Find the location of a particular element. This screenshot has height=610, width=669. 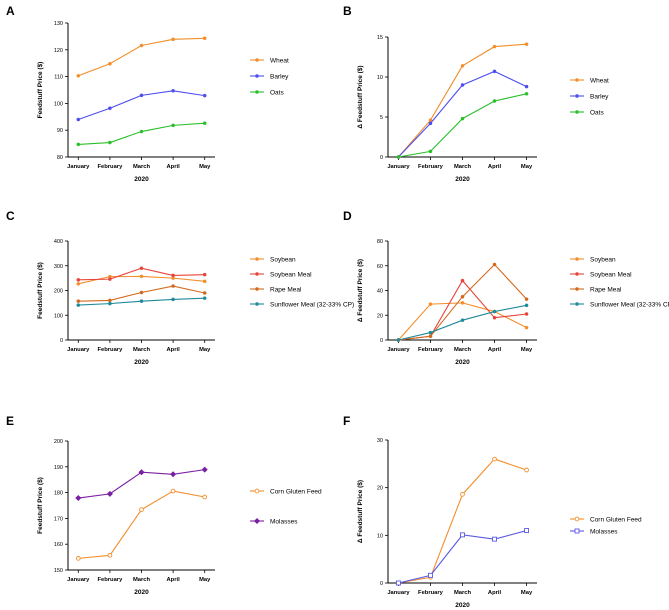

y-tick-label: 110 is located at coordinates (58, 78).